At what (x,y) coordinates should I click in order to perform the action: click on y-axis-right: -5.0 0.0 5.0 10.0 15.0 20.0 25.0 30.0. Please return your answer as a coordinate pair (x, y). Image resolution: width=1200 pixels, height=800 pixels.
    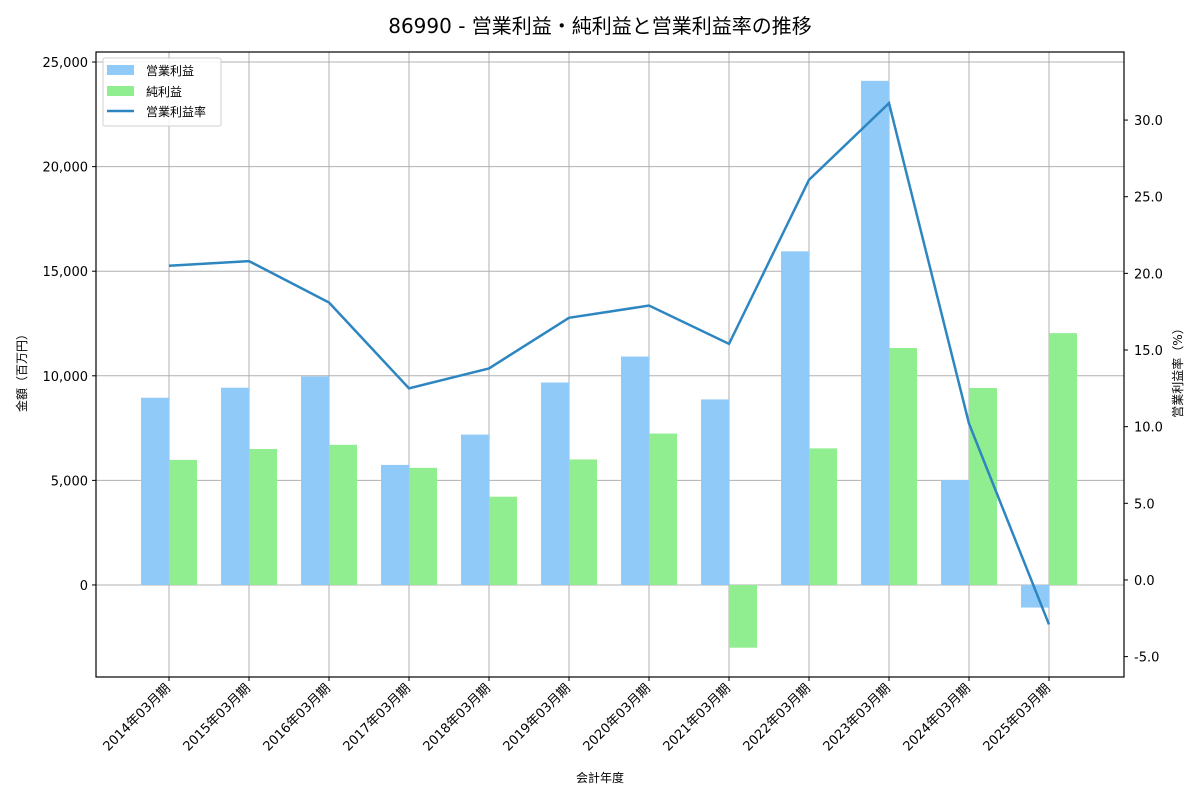
    Looking at the image, I should click on (1143, 390).